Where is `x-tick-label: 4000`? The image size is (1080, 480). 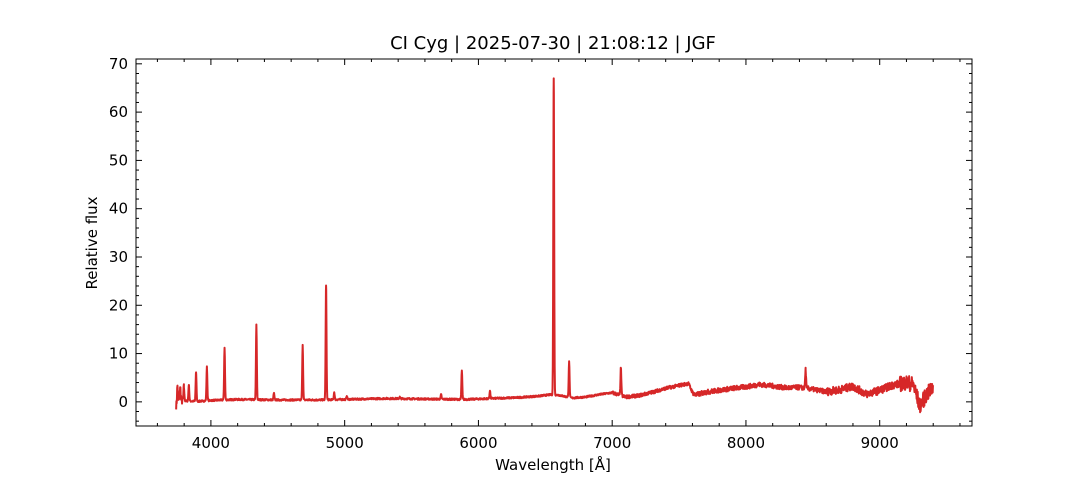
x-tick-label: 4000 is located at coordinates (211, 443).